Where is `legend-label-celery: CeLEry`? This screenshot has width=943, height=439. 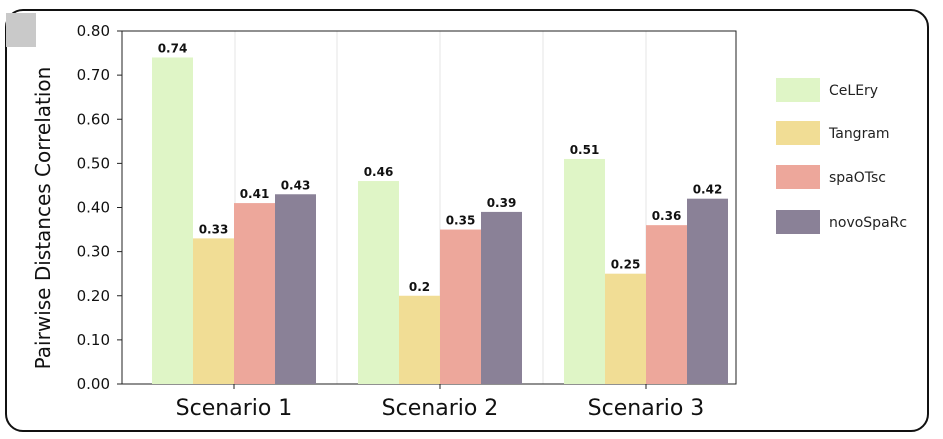 legend-label-celery: CeLEry is located at coordinates (853, 91).